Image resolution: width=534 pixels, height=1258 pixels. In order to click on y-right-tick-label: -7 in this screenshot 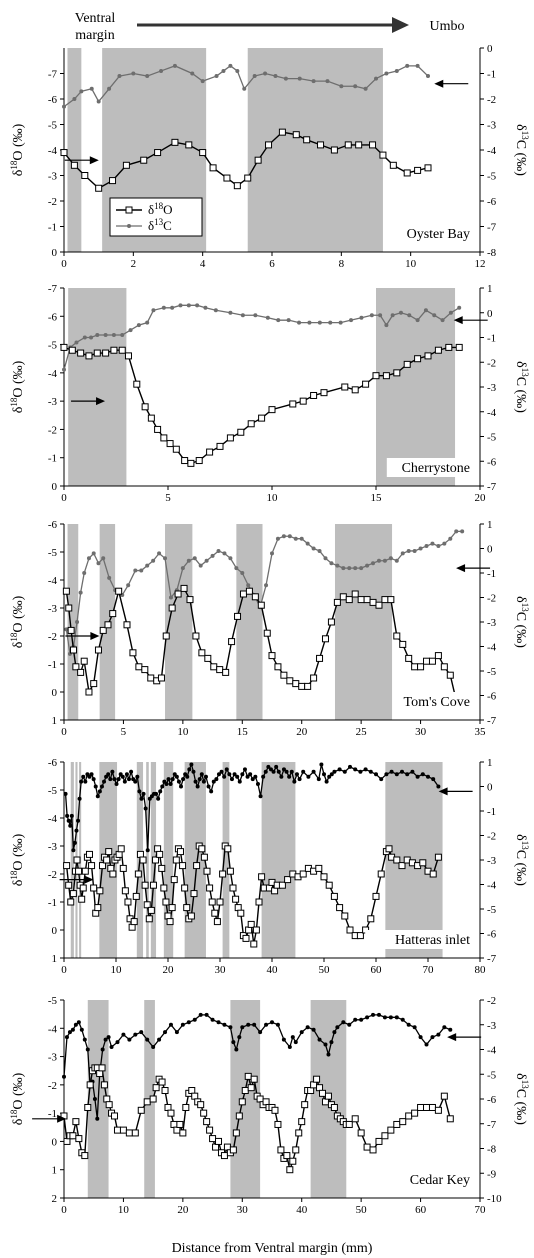, I will do `click(492, 487)`.